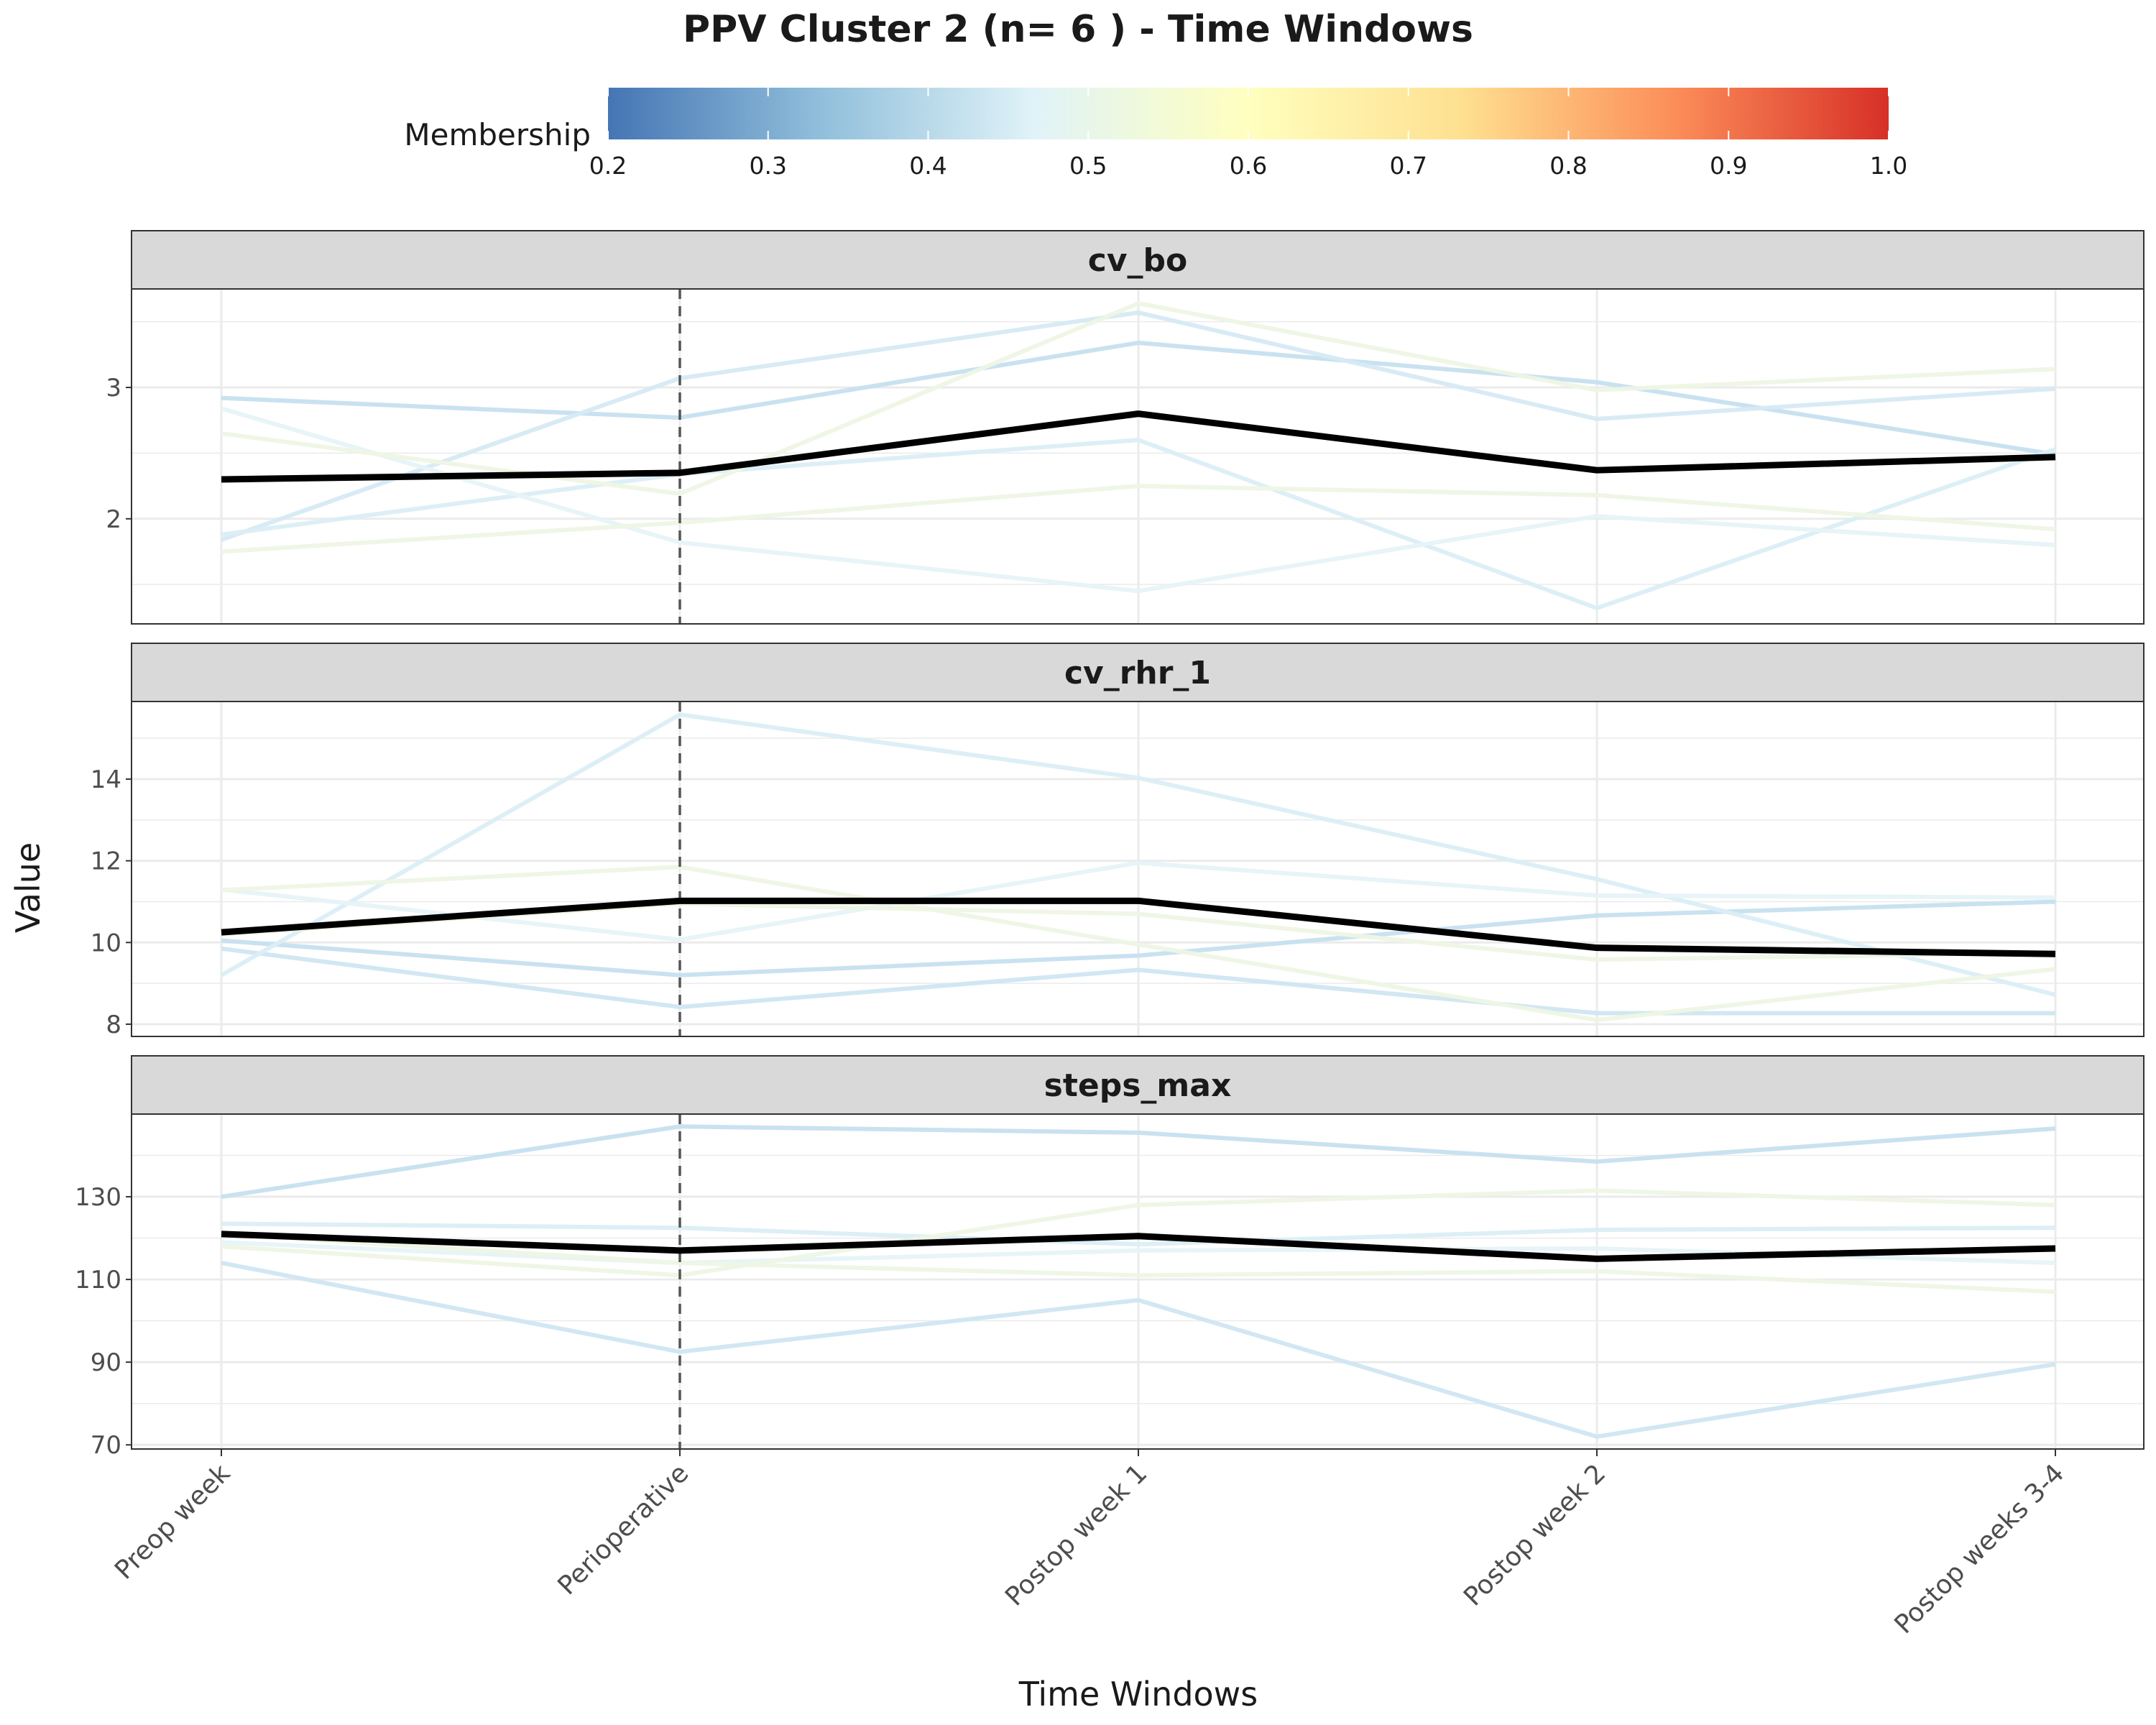  What do you see at coordinates (106, 943) in the screenshot?
I see `y-tick-label: 10` at bounding box center [106, 943].